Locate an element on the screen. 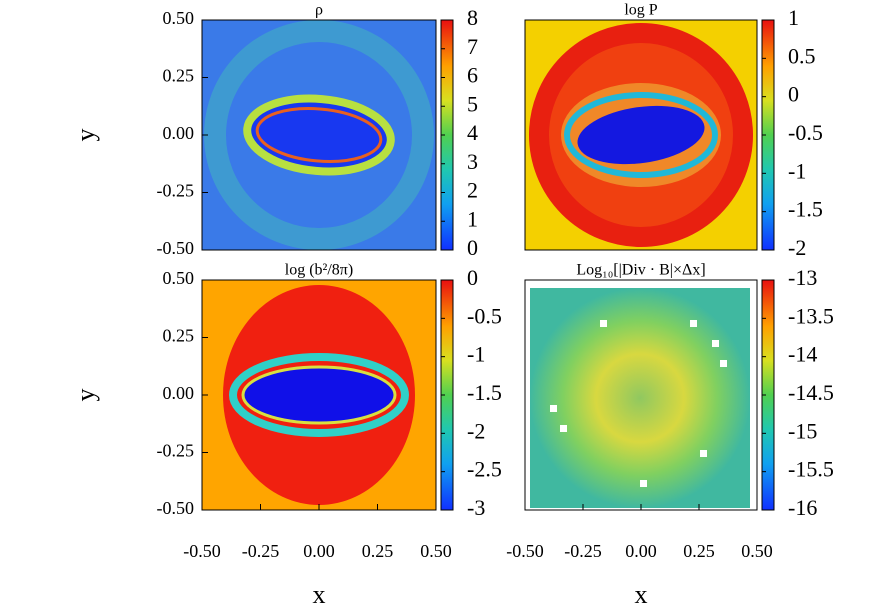 The image size is (872, 610). panel-title: ρ is located at coordinates (319, 10).